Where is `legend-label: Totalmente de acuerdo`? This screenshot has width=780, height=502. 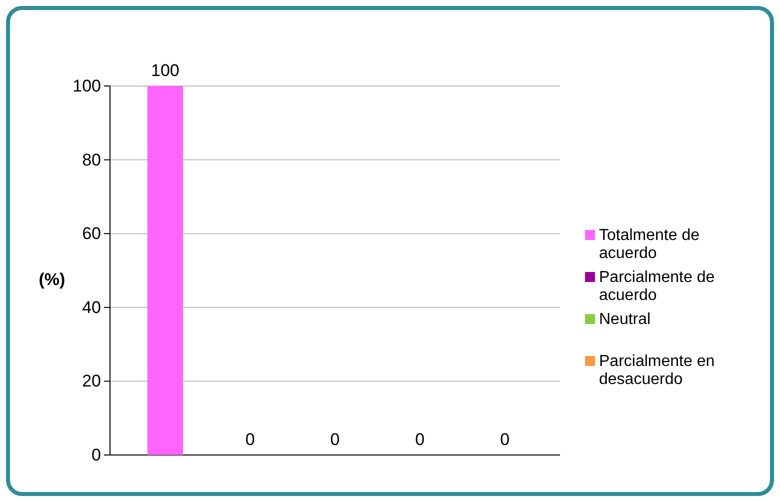 legend-label: Totalmente de acuerdo is located at coordinates (649, 244).